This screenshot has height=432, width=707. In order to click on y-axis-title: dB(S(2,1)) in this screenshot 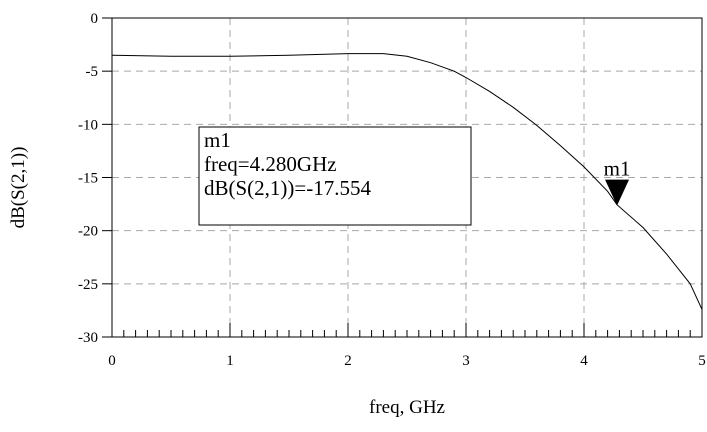, I will do `click(18, 188)`.